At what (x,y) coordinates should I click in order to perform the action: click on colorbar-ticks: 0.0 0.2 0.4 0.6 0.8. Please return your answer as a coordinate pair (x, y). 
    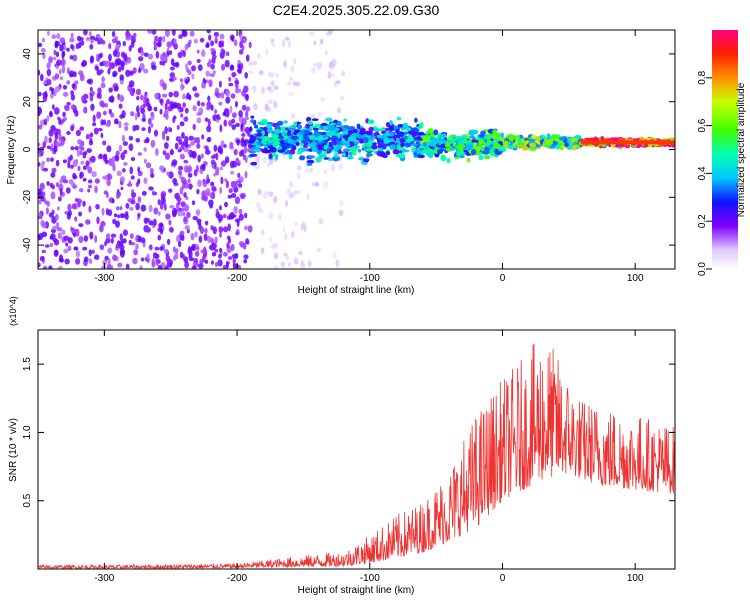
    Looking at the image, I should click on (704, 173).